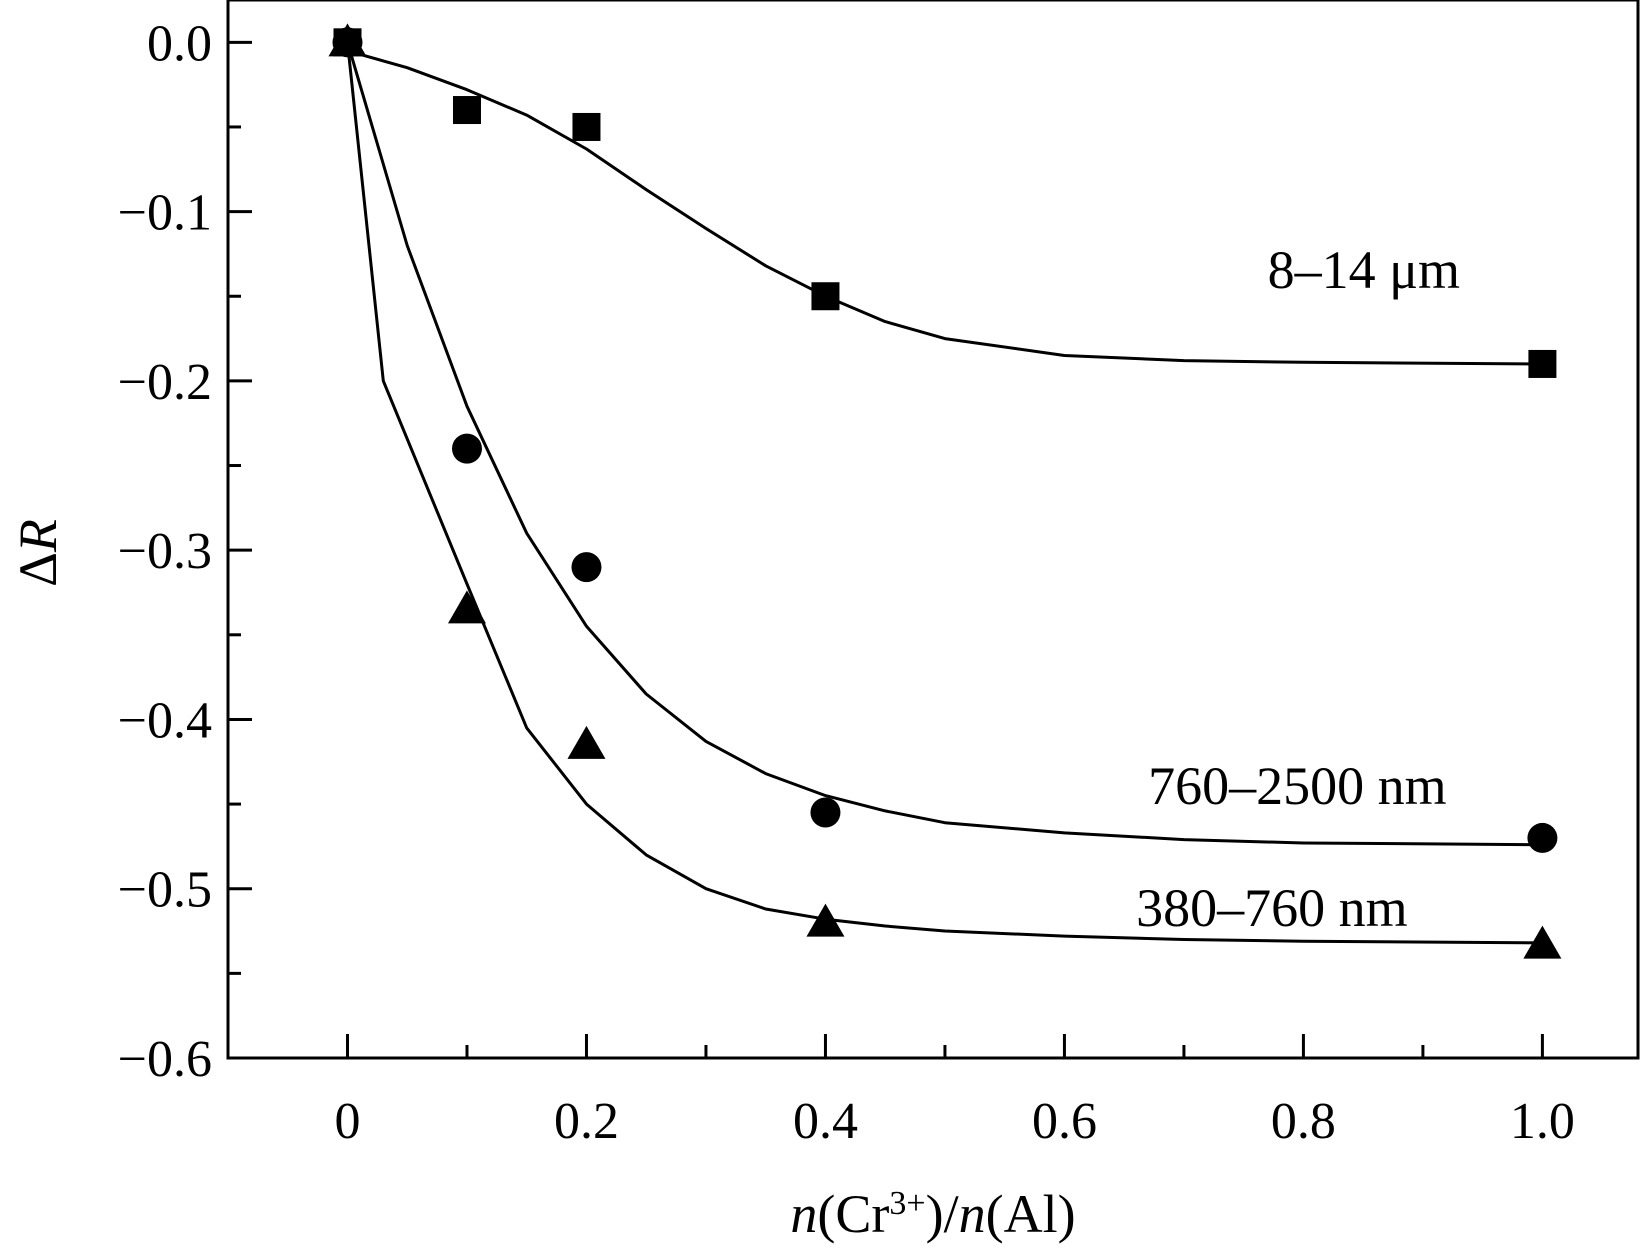  Describe the element at coordinates (165, 382) in the screenshot. I see `y-tick-label: −0.2` at that location.